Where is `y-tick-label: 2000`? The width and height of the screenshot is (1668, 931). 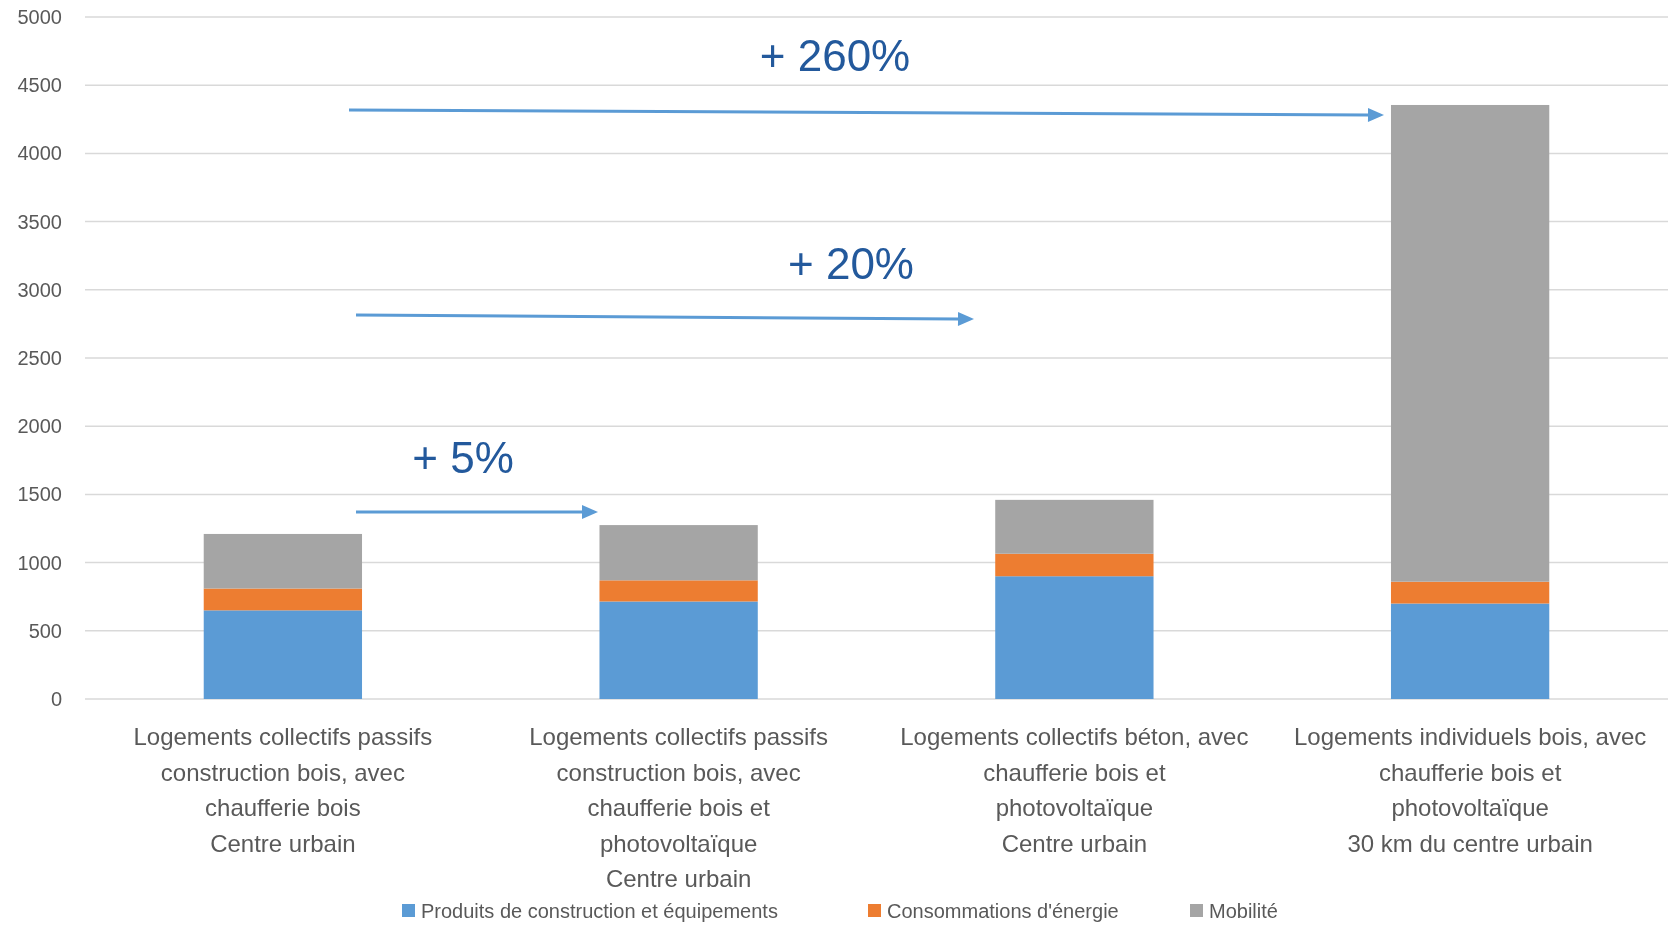 y-tick-label: 2000 is located at coordinates (39, 426).